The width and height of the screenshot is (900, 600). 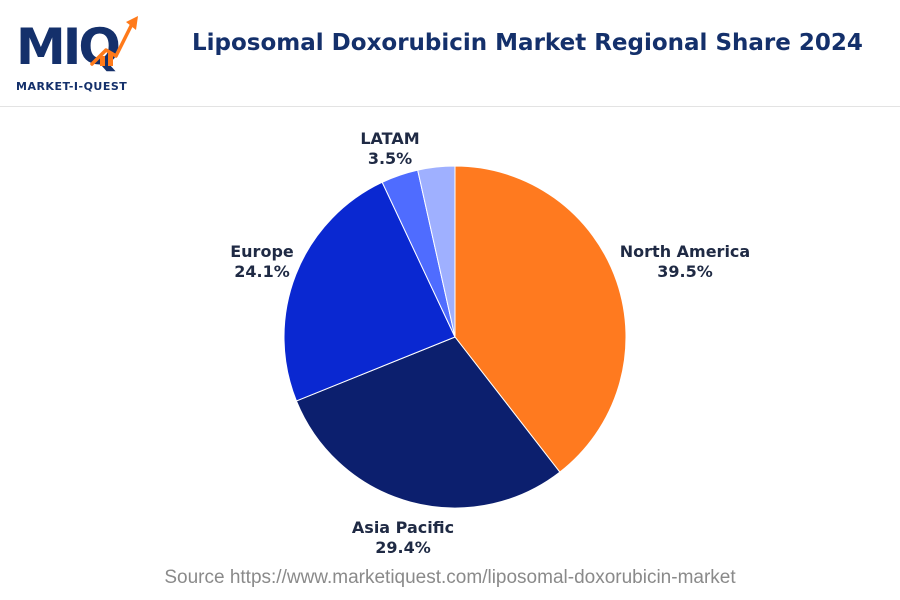 I want to click on slice-value-label: 39.5%, so click(x=685, y=271).